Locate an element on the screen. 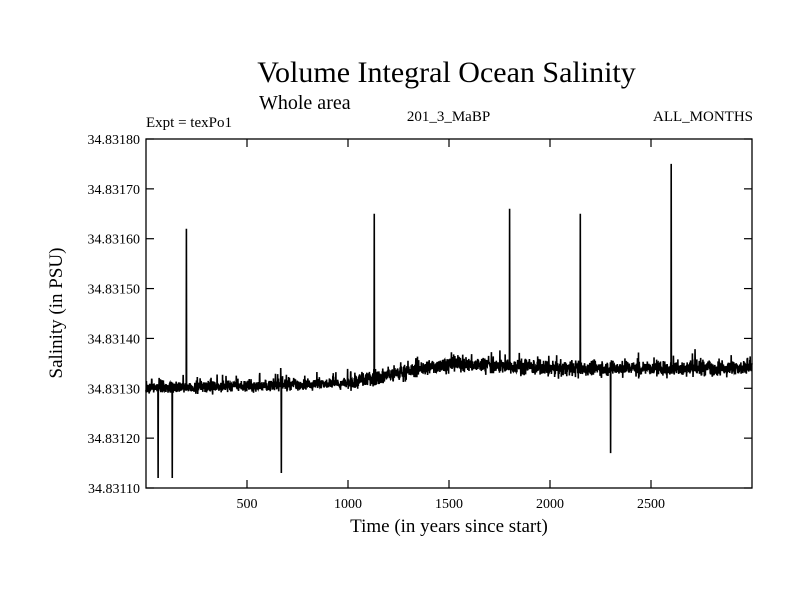 This screenshot has width=800, height=600. x-tick-label: 1500 is located at coordinates (449, 504).